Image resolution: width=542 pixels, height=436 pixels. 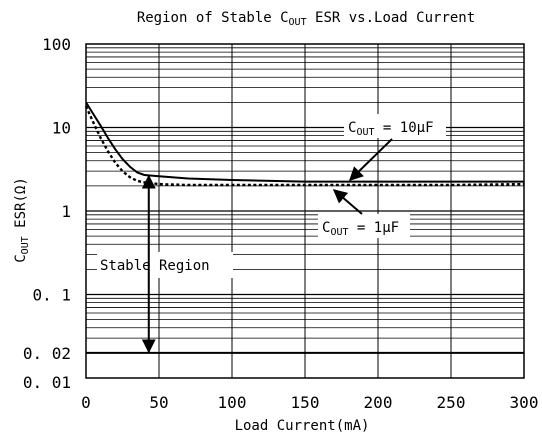 I want to click on y-tick-label-0: 100, so click(x=56, y=44).